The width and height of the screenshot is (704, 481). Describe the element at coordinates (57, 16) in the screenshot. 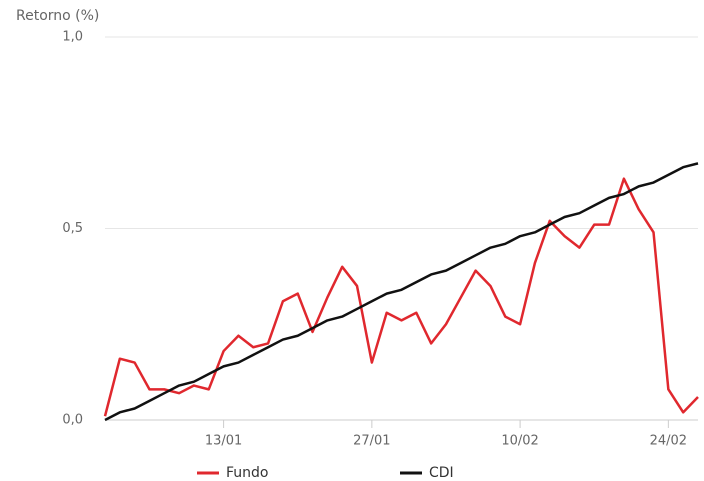

I see `y-axis-label: Retorno (%)` at that location.